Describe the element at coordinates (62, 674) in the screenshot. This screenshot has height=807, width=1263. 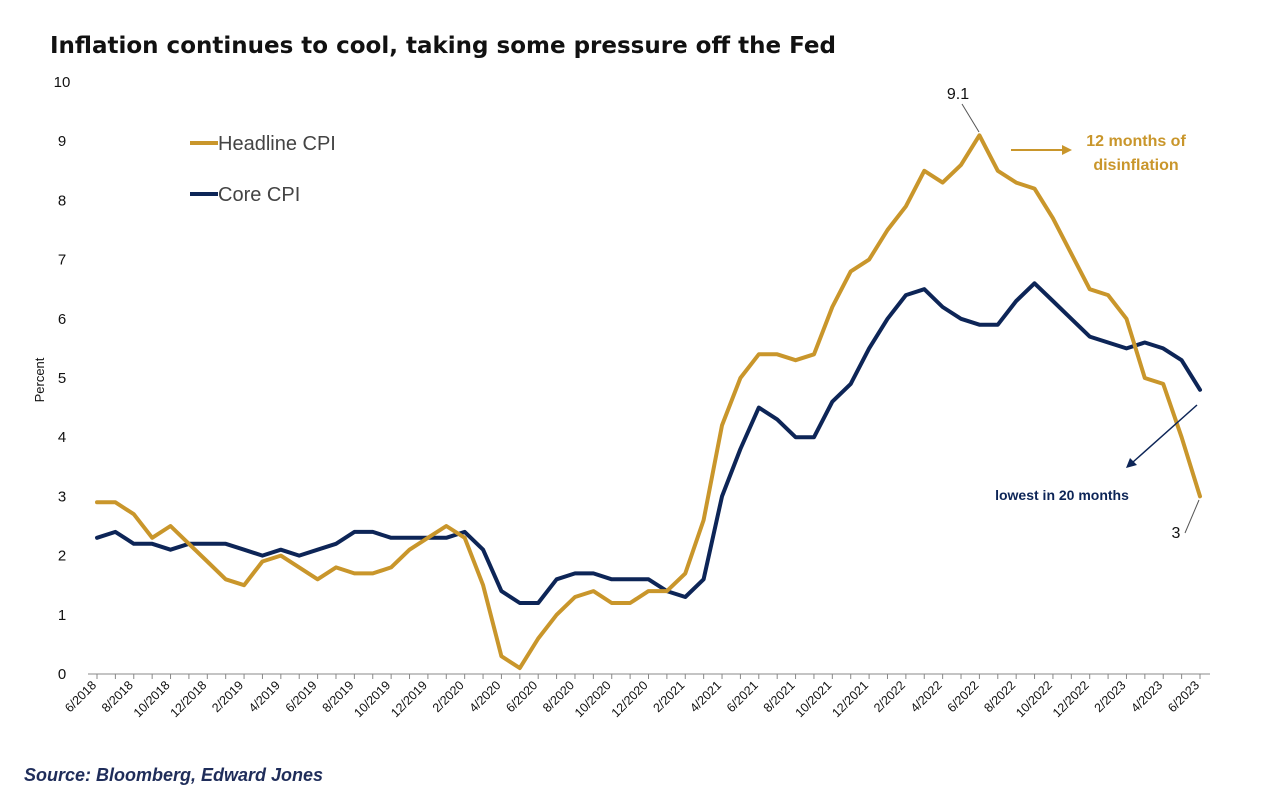
I see `y-tick-label: 0` at that location.